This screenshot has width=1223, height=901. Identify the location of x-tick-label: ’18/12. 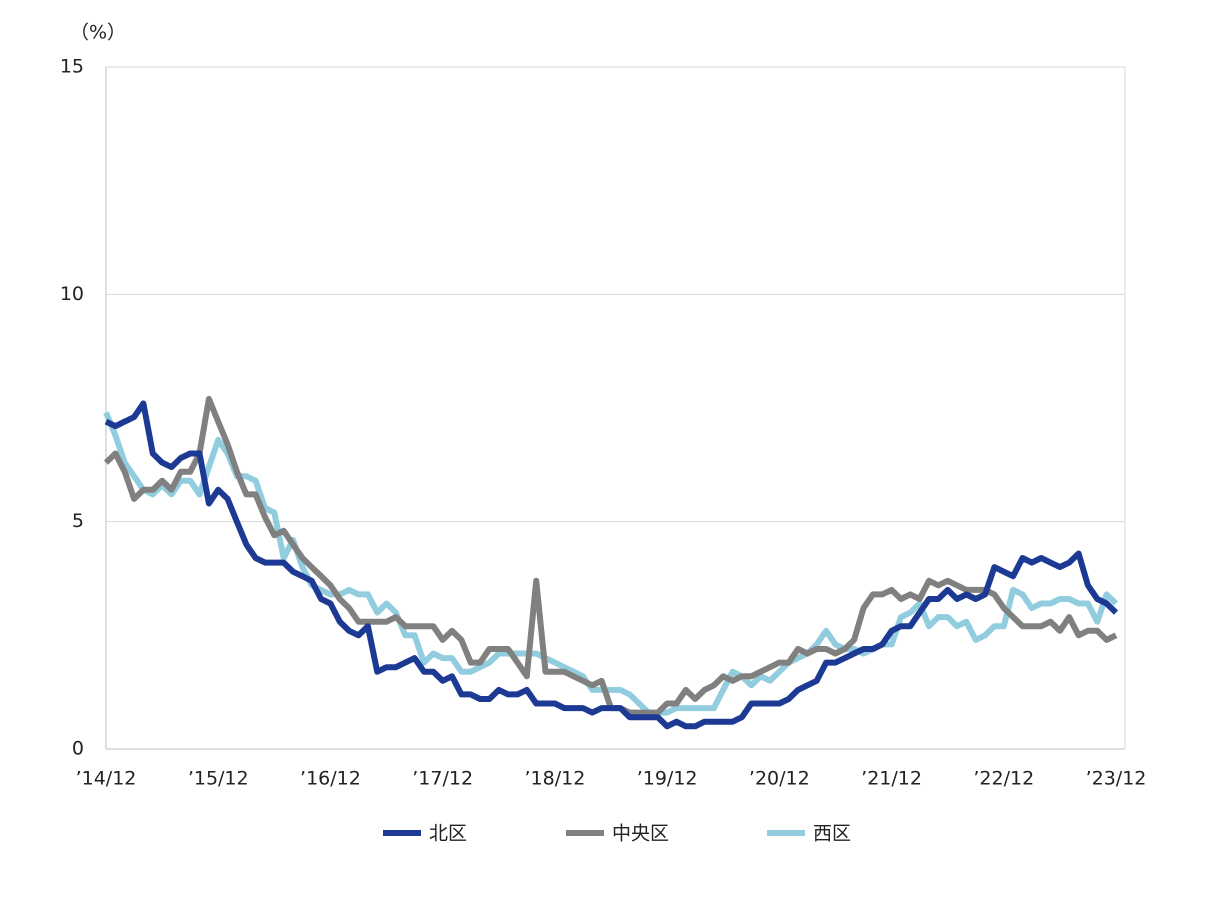
(554, 779).